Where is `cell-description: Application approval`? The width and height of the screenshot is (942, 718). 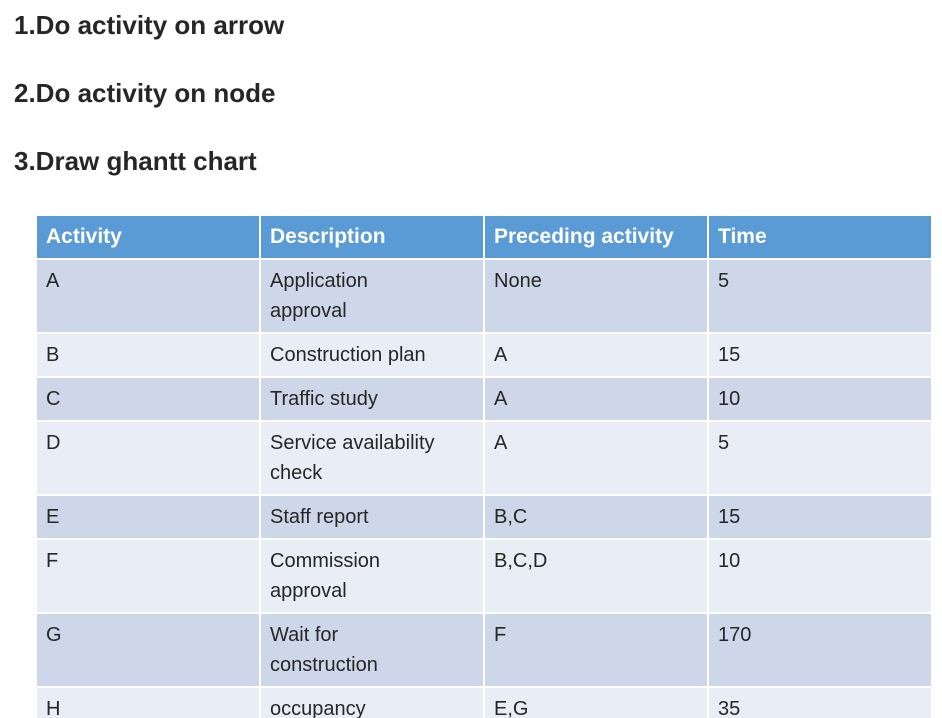 cell-description: Application approval is located at coordinates (372, 296).